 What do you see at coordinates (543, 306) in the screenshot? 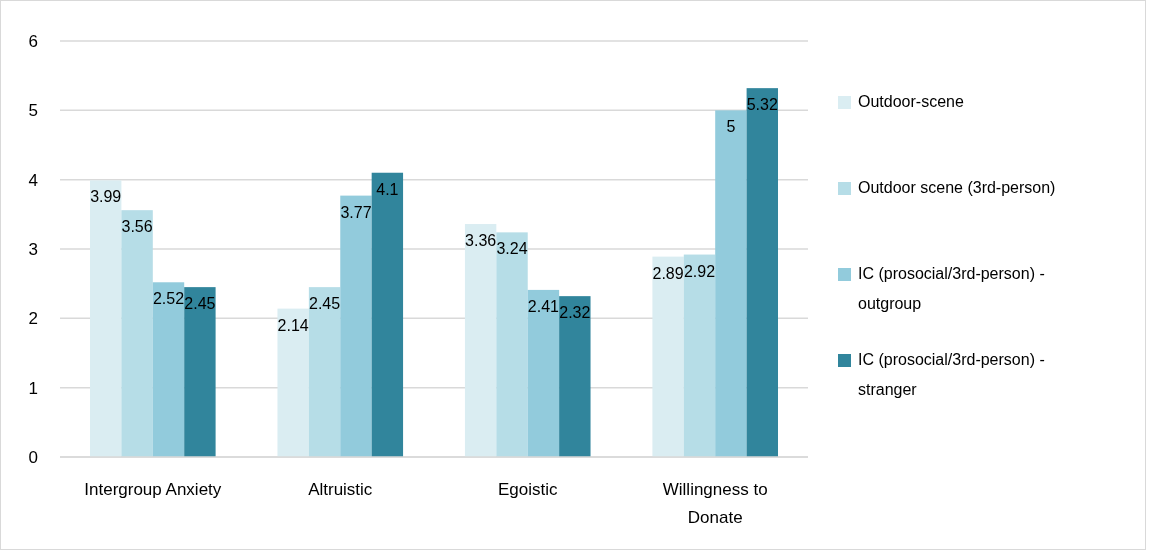
I see `data-label: 2.41` at bounding box center [543, 306].